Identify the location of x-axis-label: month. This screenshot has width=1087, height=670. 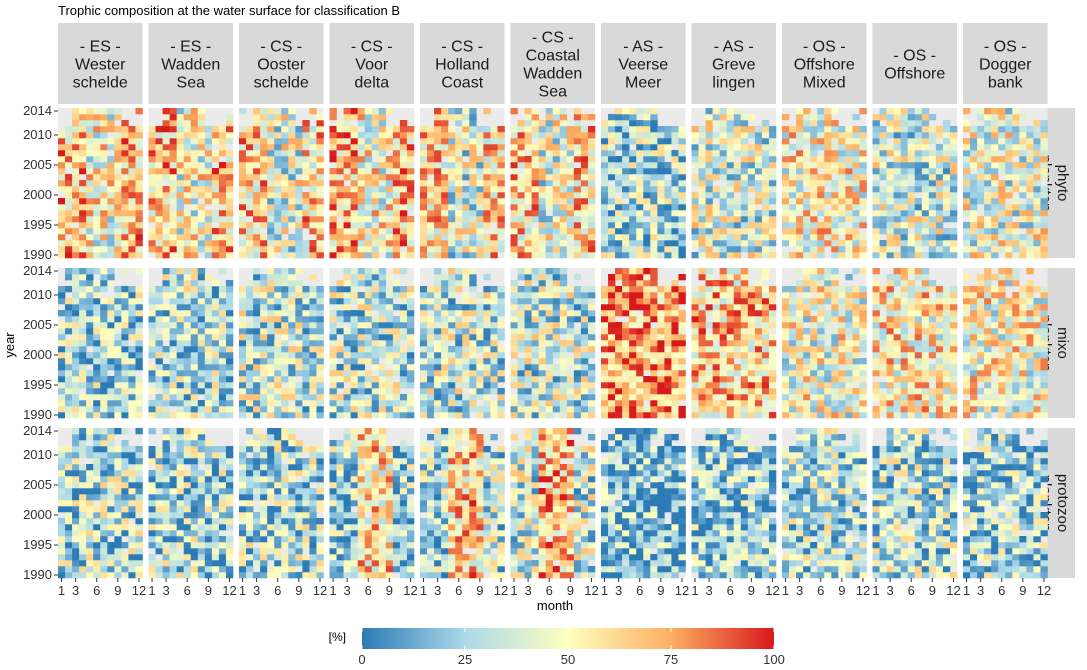
(555, 605).